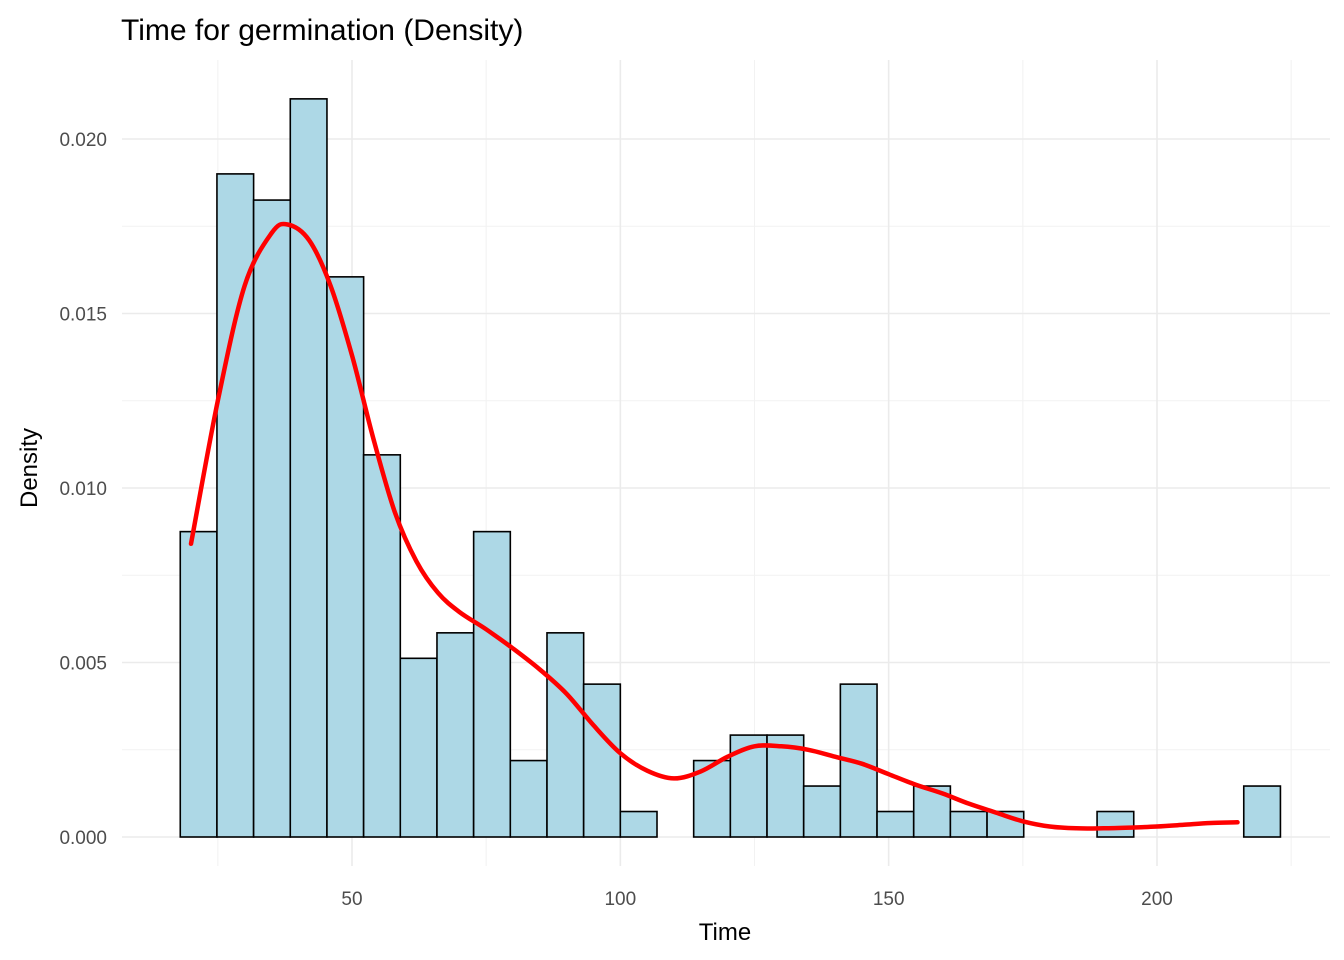 This screenshot has width=1344, height=960. I want to click on x-tick-label: 200, so click(1157, 899).